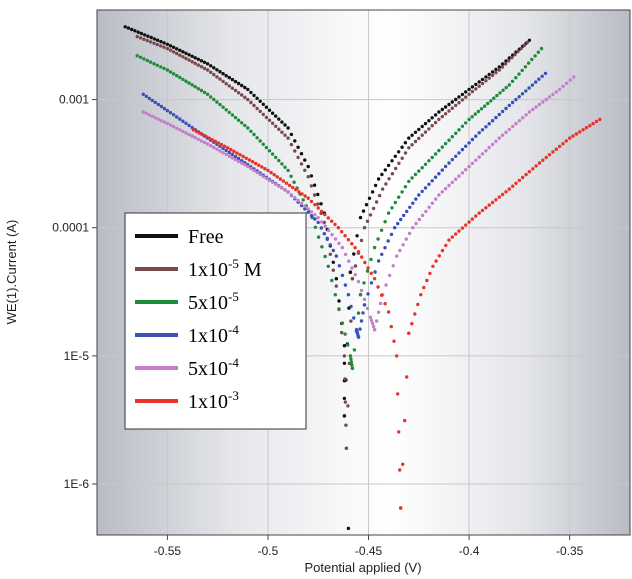  What do you see at coordinates (225, 268) in the screenshot?
I see `legend-label: 1x10-5 M` at bounding box center [225, 268].